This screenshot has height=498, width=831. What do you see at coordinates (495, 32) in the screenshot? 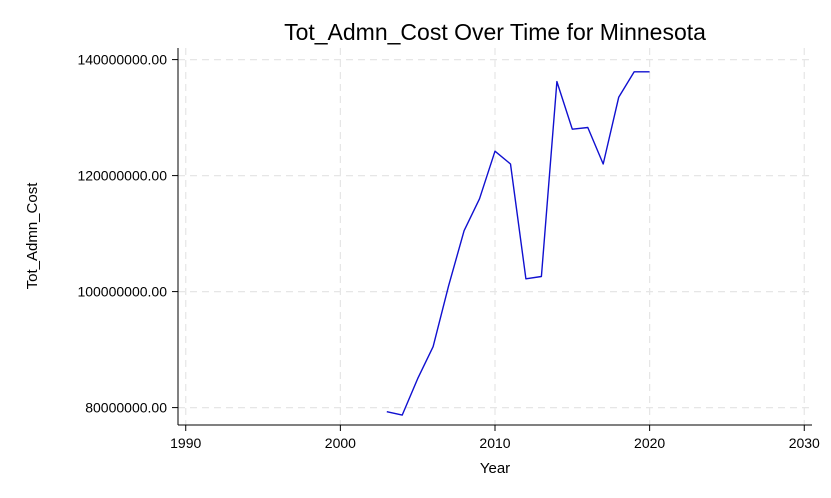
I see `chart-title: Tot_Admn_Cost Over Time for Minnesota` at bounding box center [495, 32].